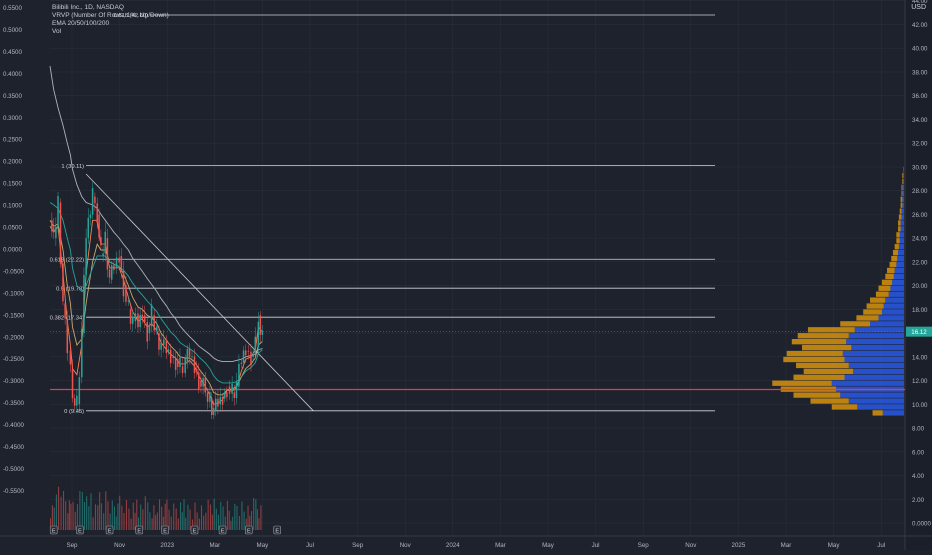  Describe the element at coordinates (921, 524) in the screenshot. I see `right-axis-tick-label: 0.0000` at that location.